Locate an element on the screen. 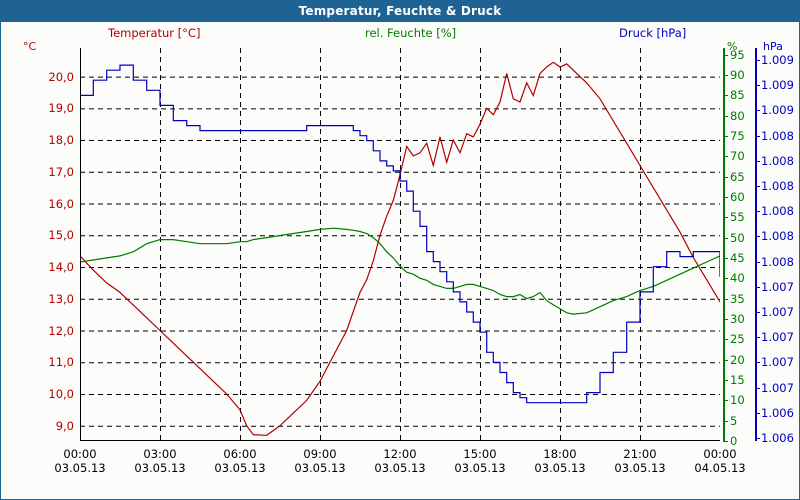 This screenshot has height=500, width=800. series-line is located at coordinates (400, 271).